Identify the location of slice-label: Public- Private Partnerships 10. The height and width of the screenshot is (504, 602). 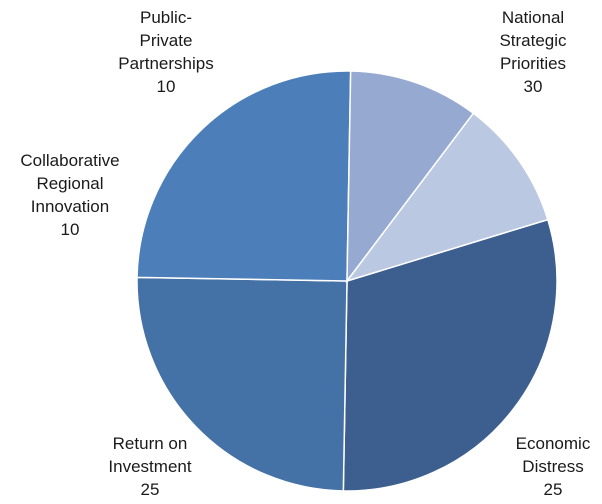
(165, 52).